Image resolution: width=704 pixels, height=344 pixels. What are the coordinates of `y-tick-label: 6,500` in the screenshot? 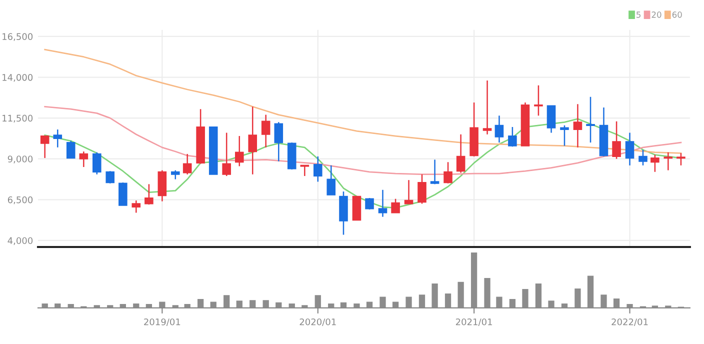 It's located at (20, 200).